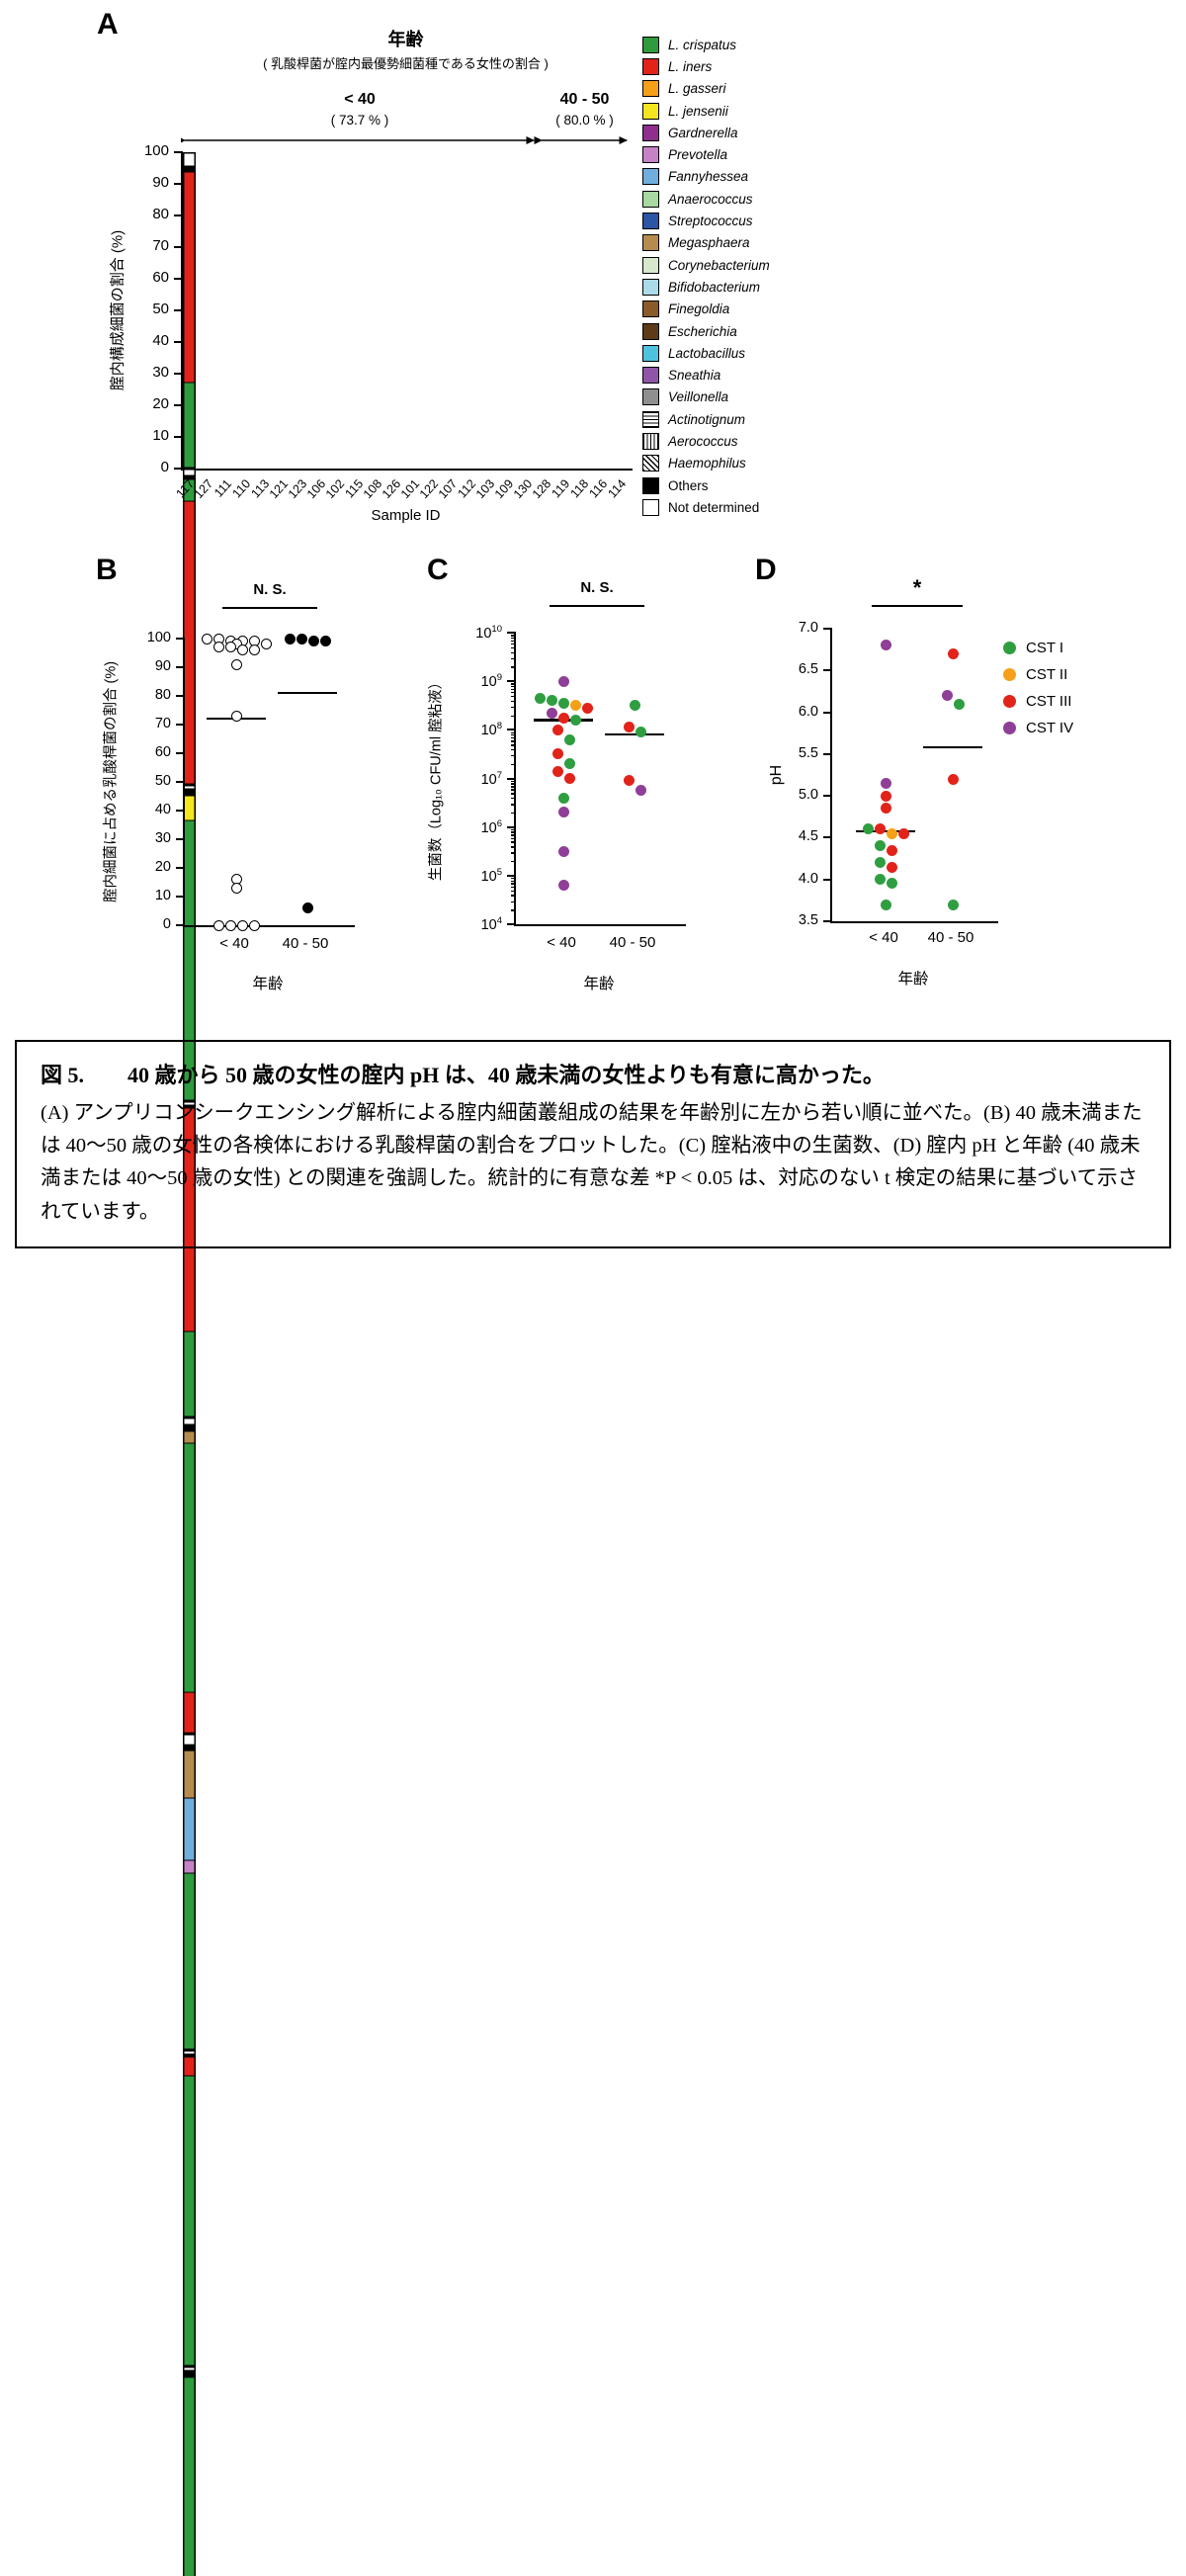 The height and width of the screenshot is (2576, 1186). I want to click on y-tick-label: 50, so click(162, 781).